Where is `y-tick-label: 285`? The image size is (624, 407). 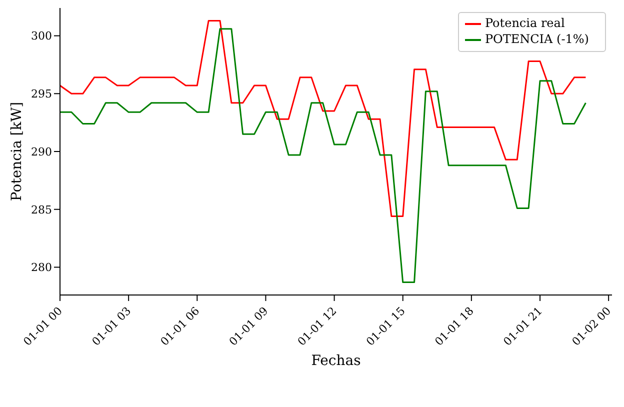 y-tick-label: 285 is located at coordinates (41, 209).